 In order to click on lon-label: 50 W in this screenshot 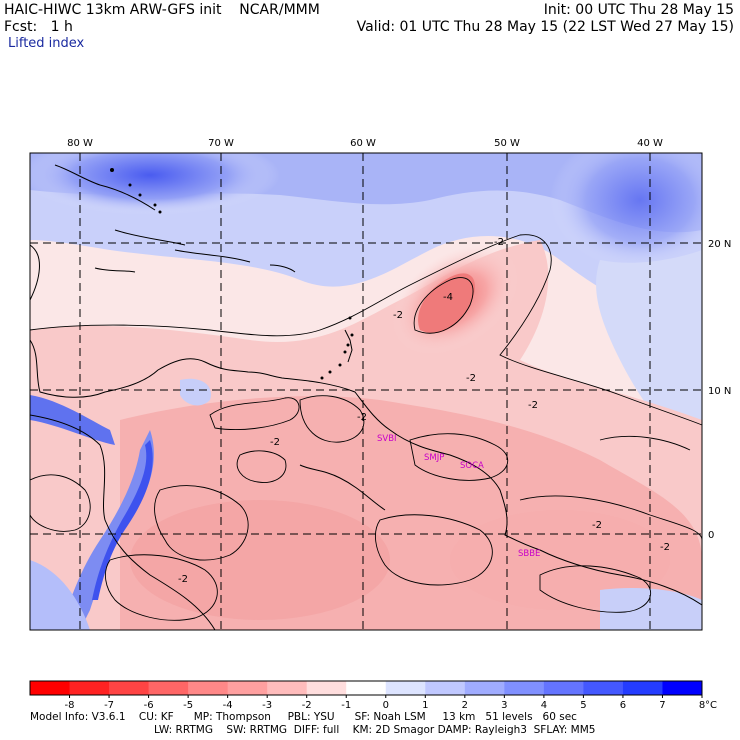, I will do `click(507, 143)`.